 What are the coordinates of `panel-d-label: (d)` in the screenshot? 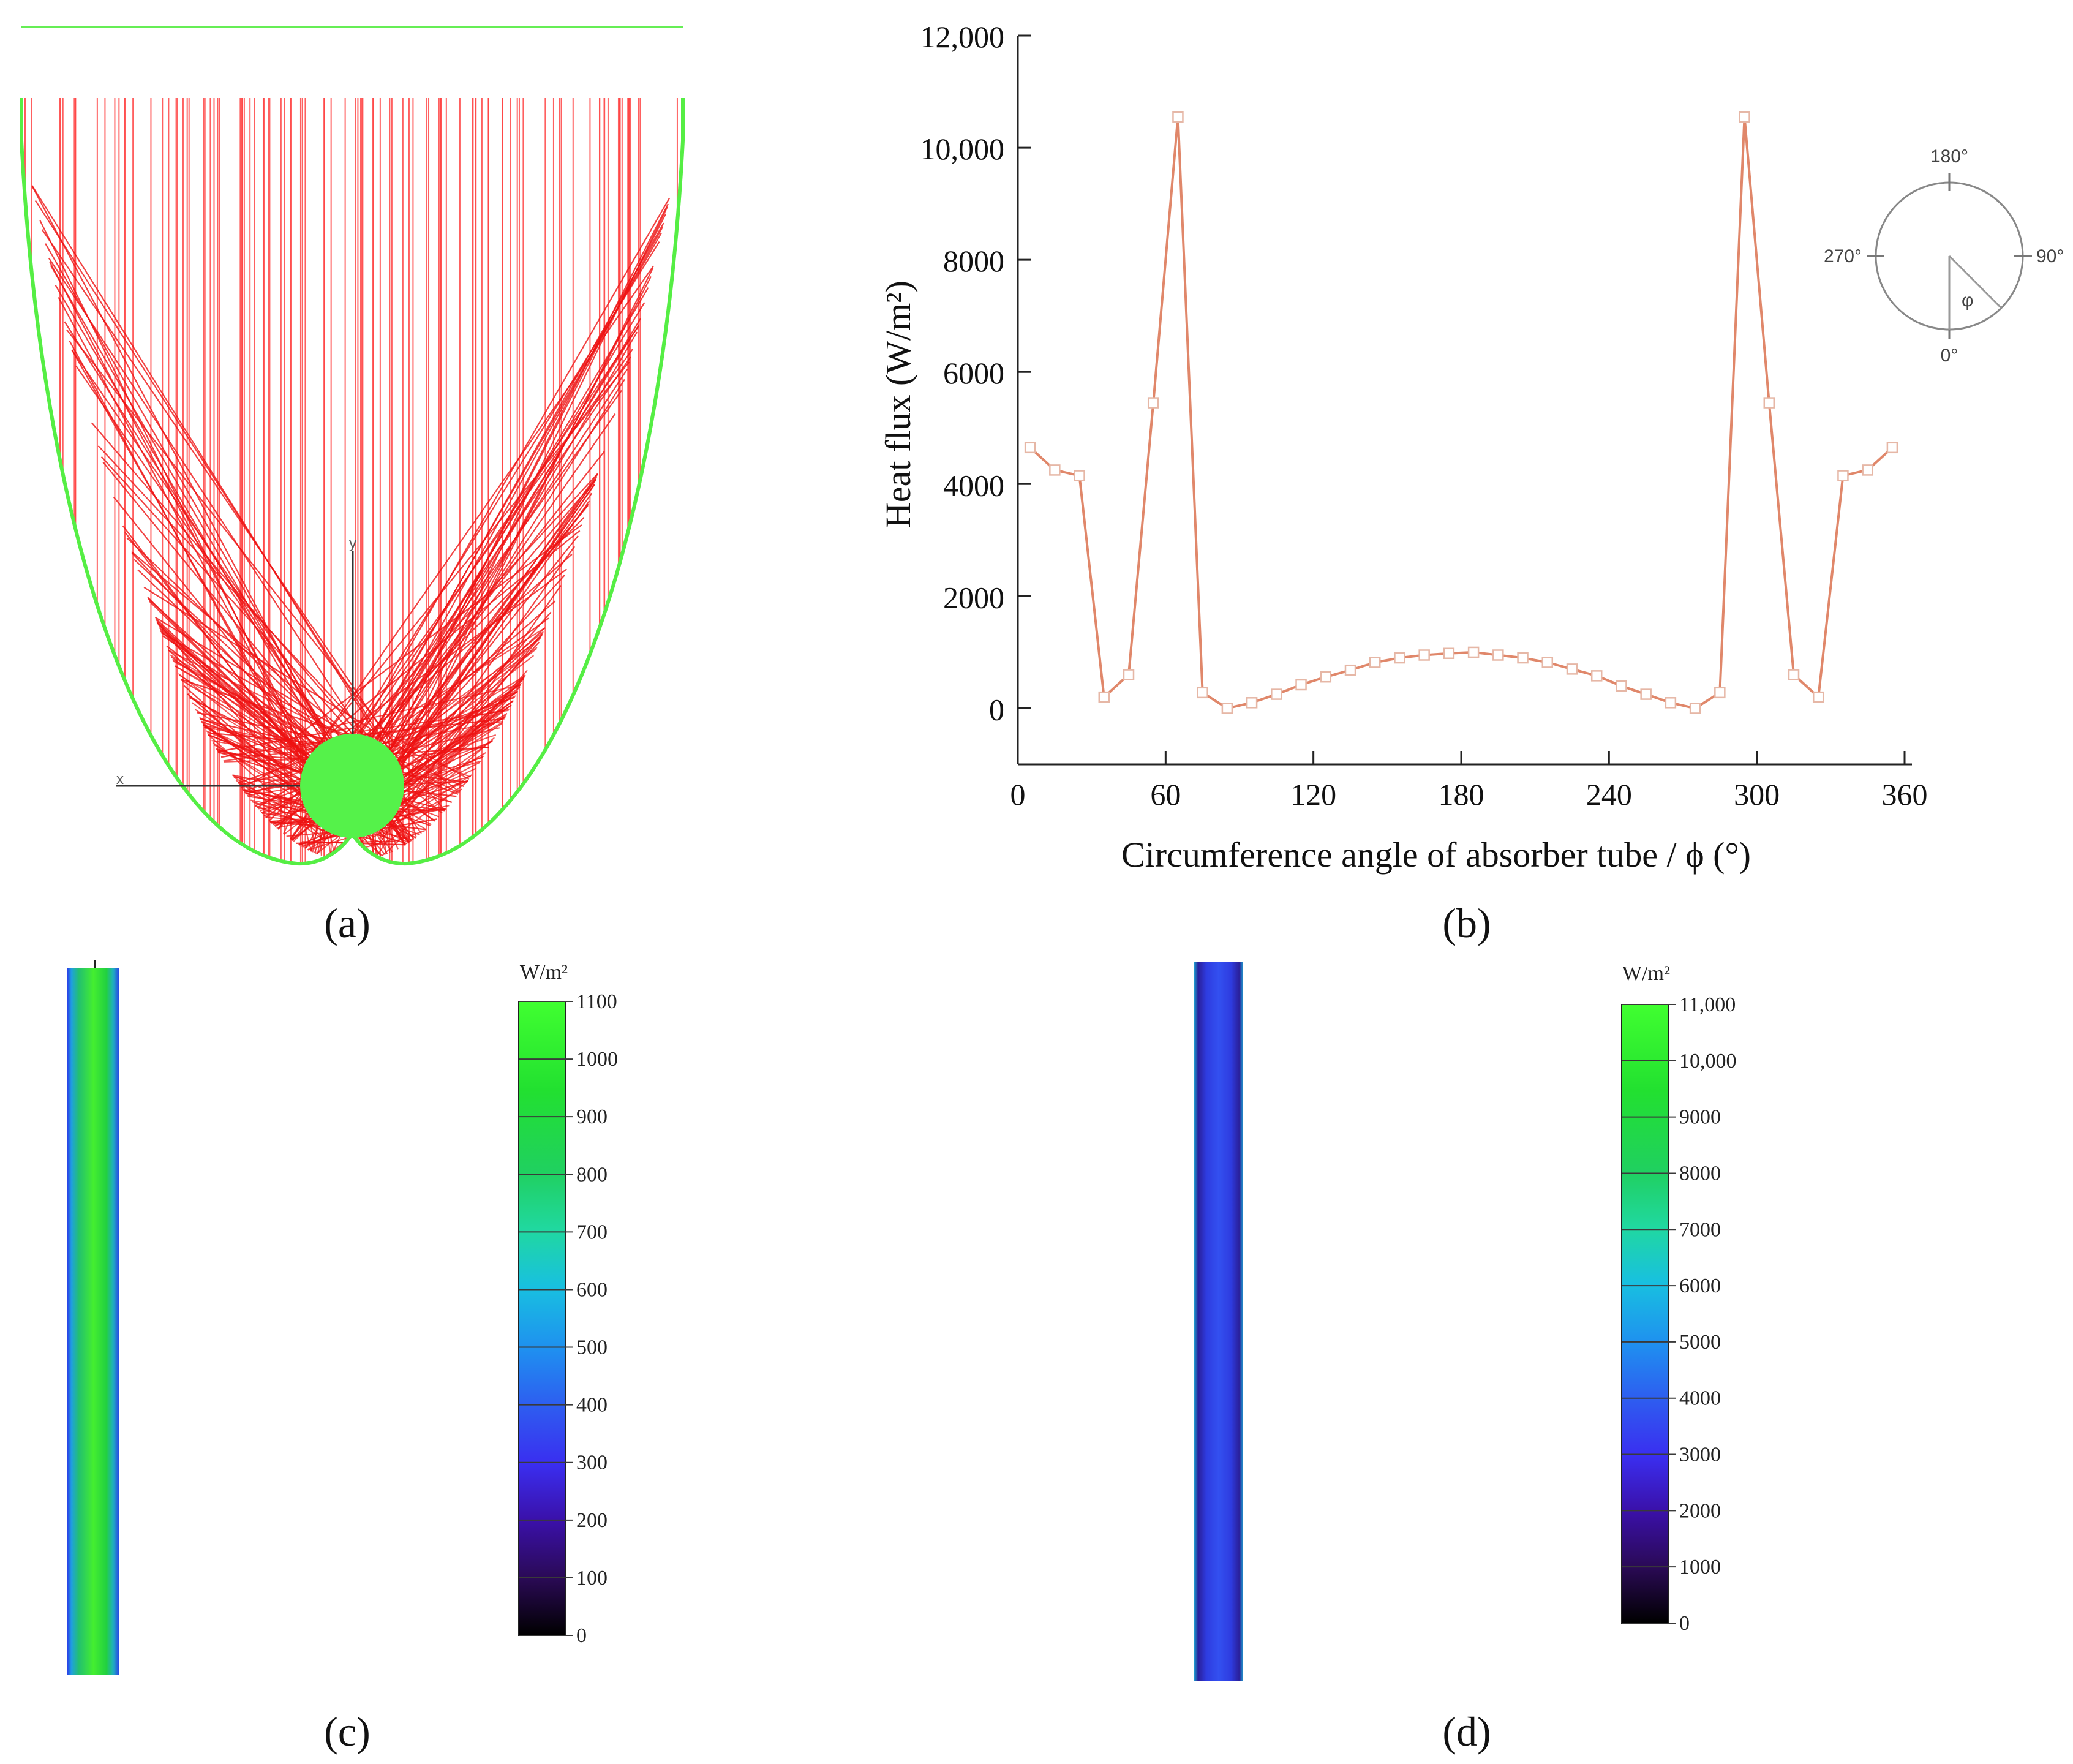 It's located at (1467, 1732).